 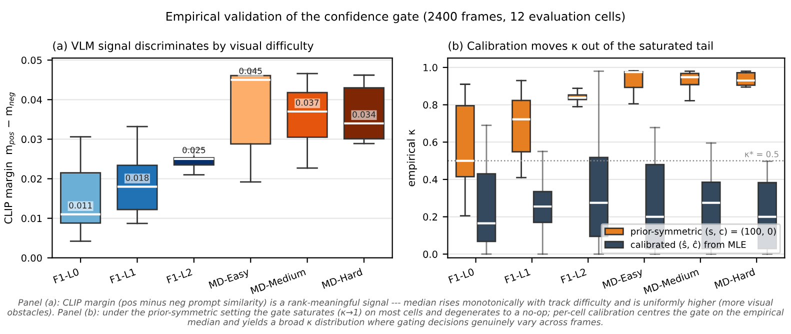 What do you see at coordinates (250, 71) in the screenshot?
I see `annotation: 0.045` at bounding box center [250, 71].